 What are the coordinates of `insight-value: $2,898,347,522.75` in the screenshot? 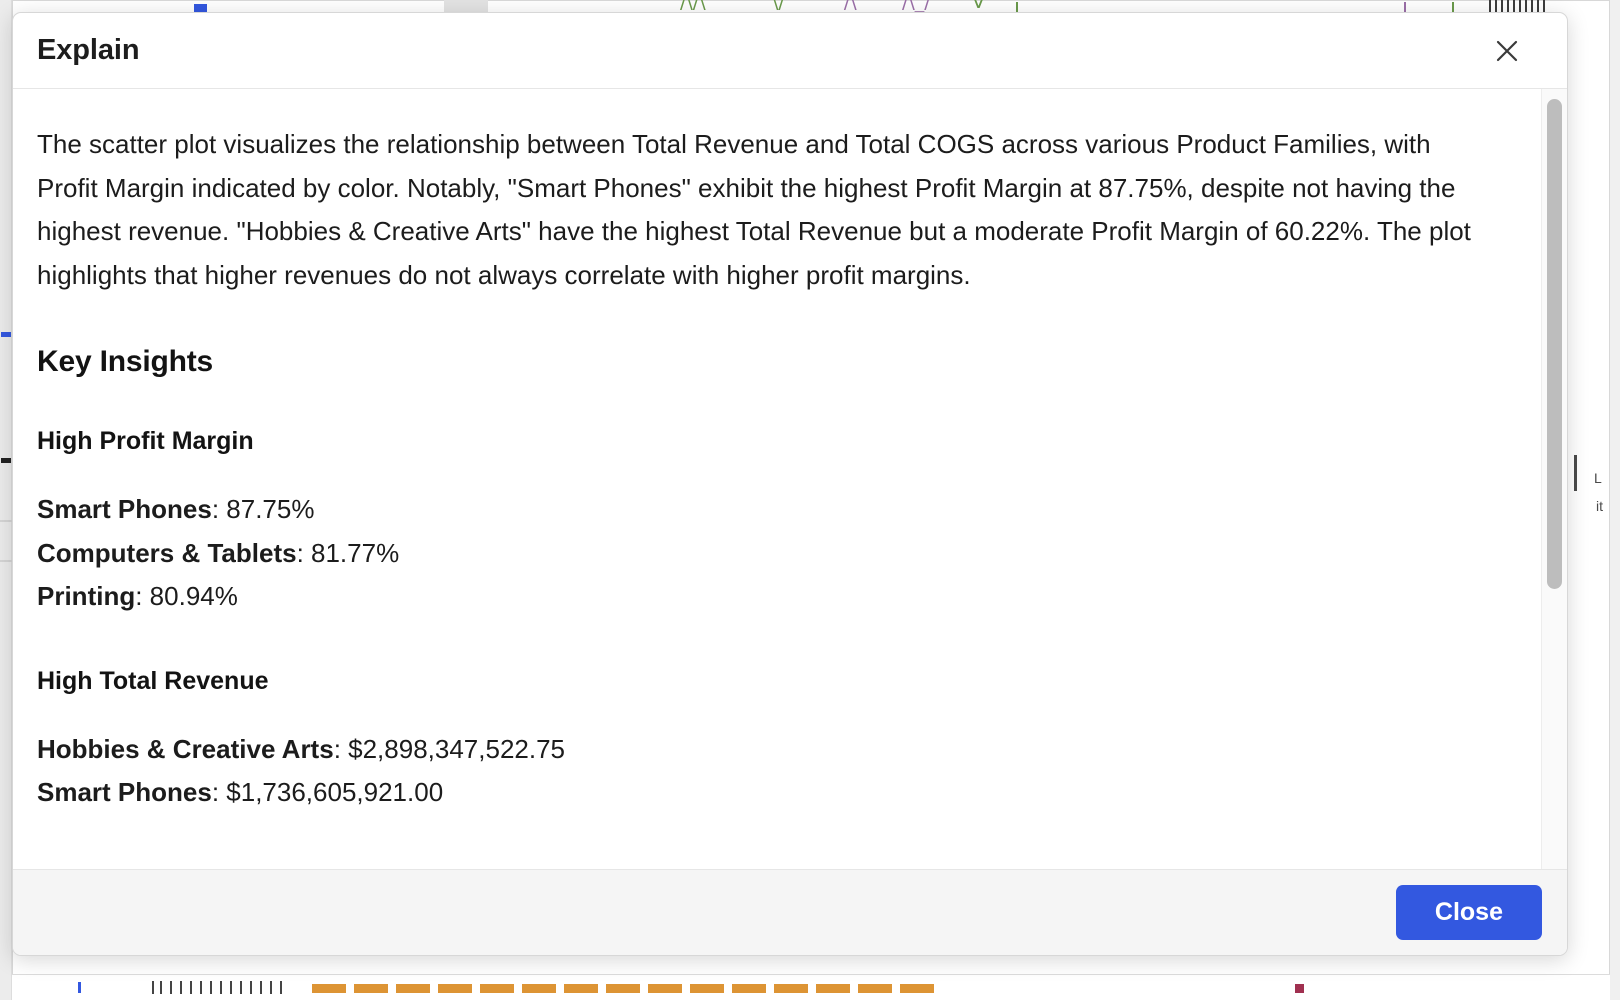 It's located at (457, 748).